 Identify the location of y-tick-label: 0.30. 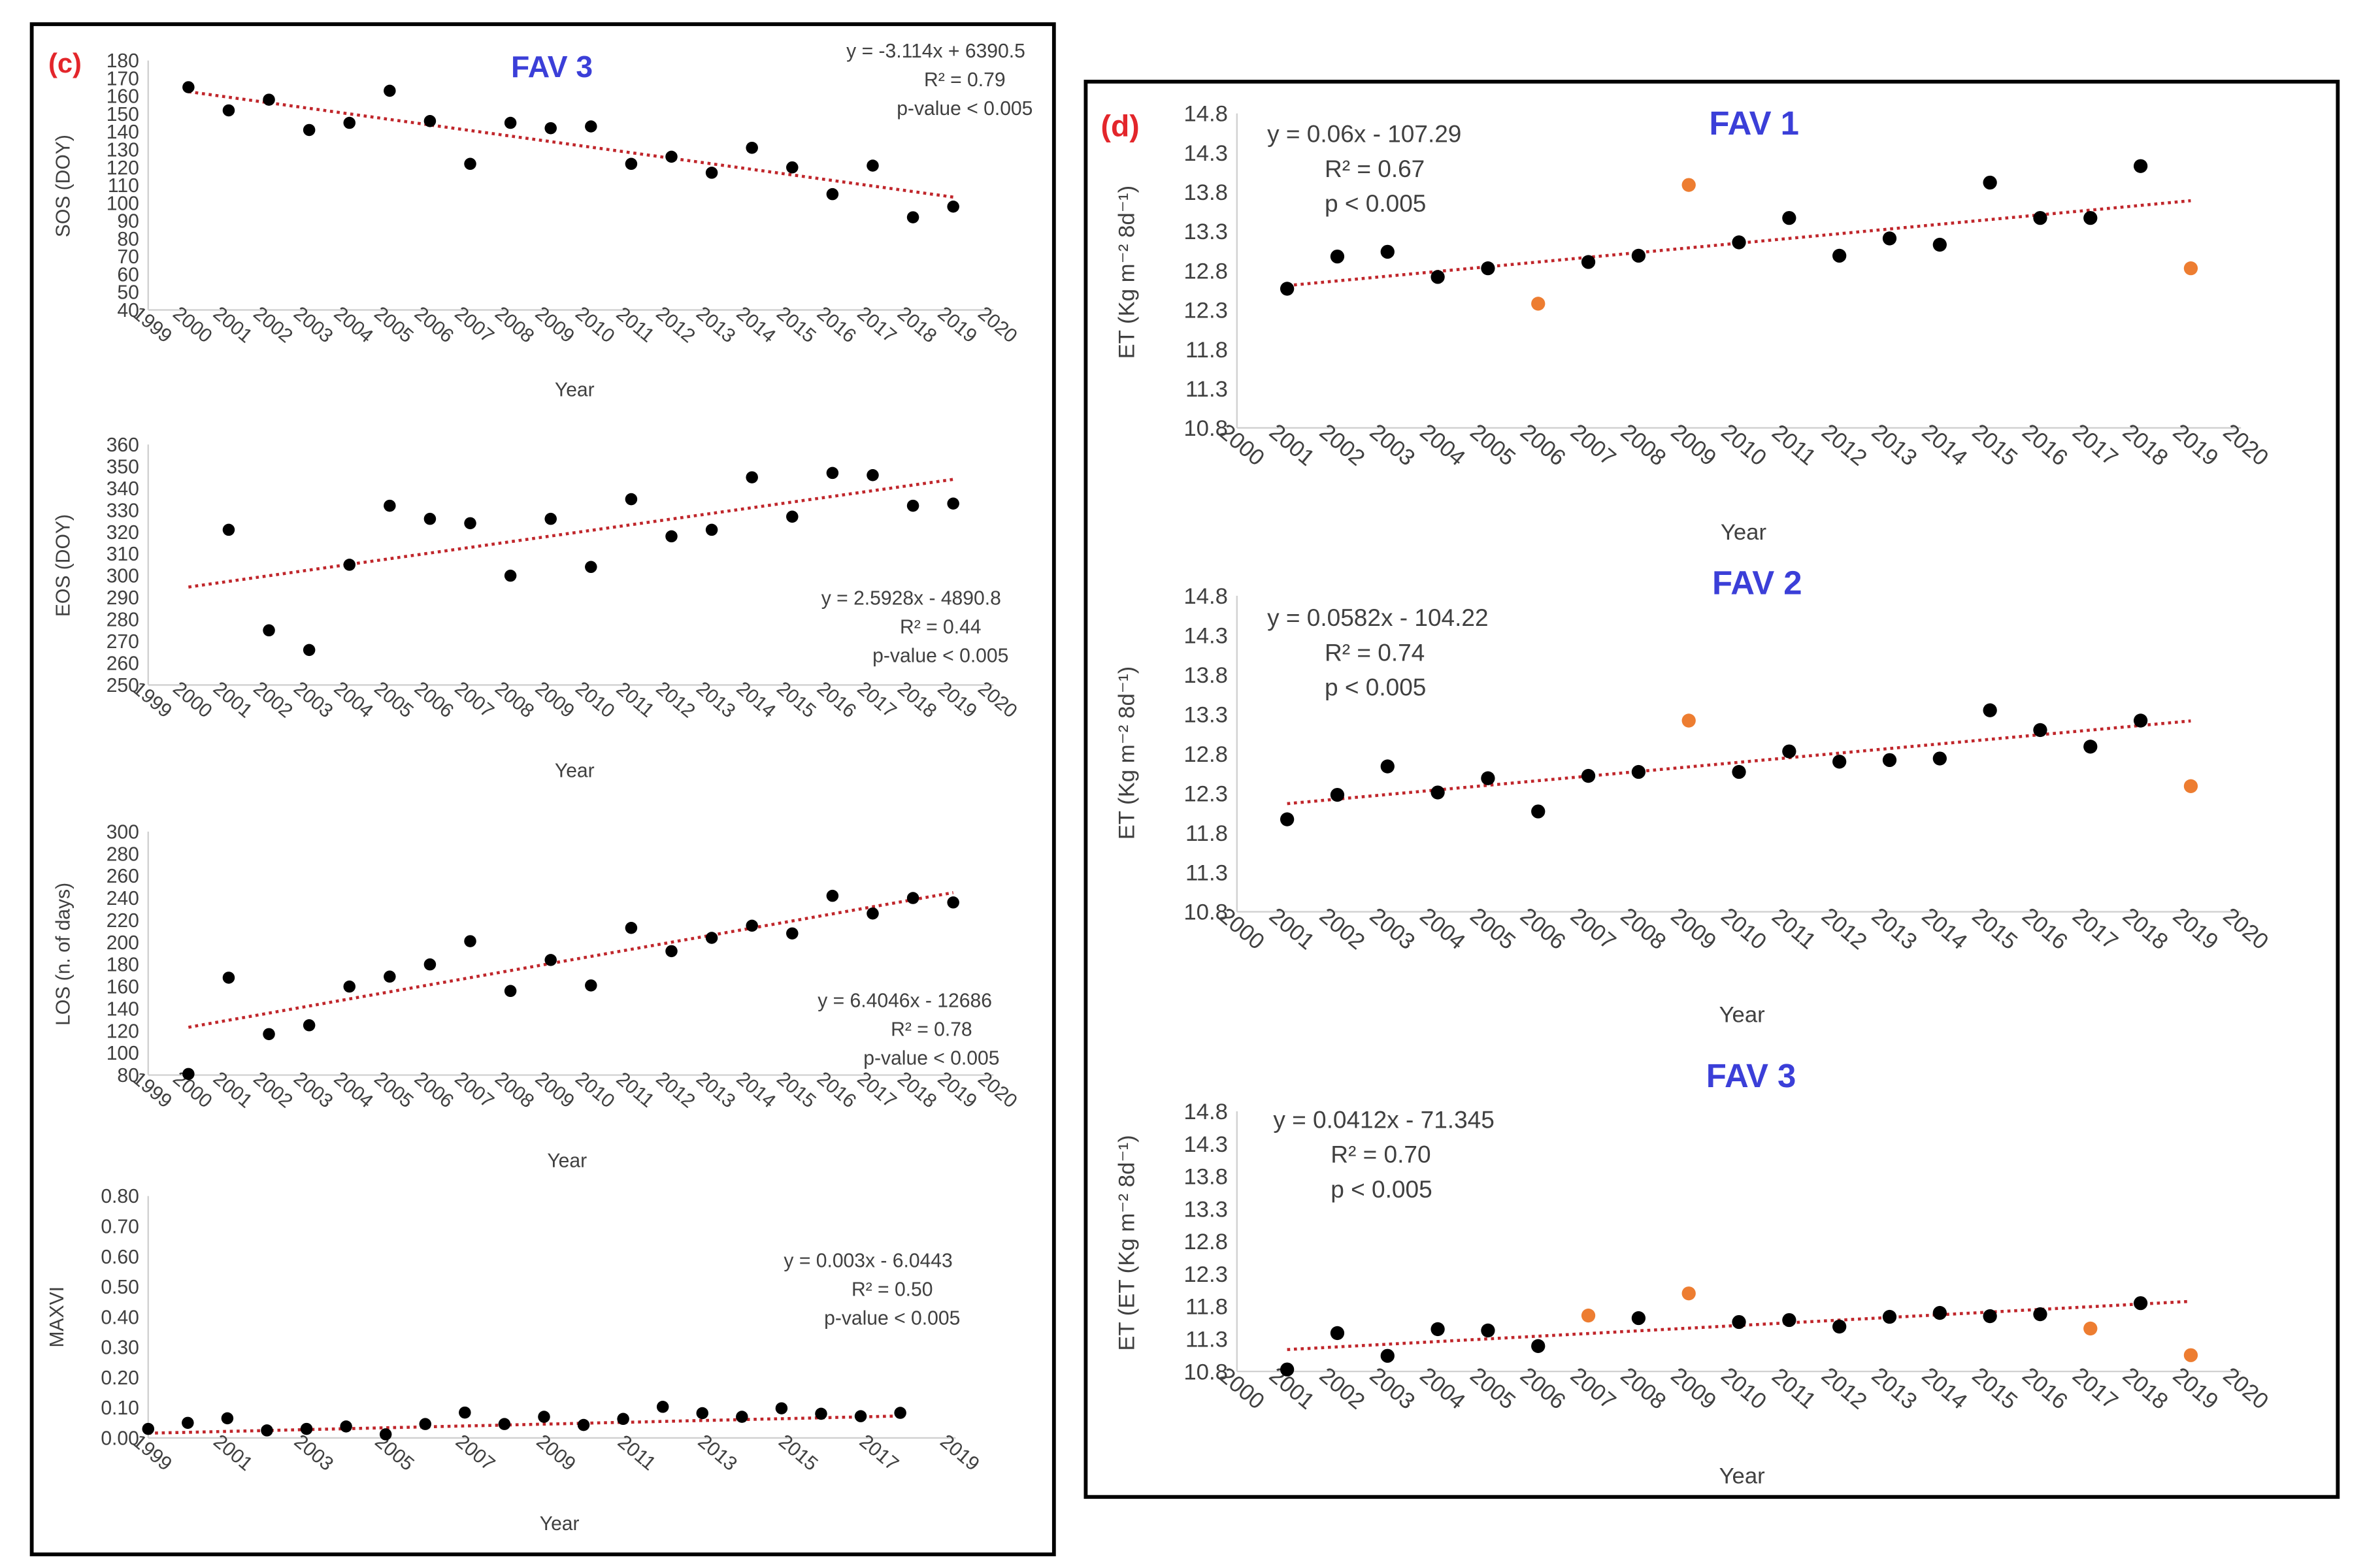
(120, 1348).